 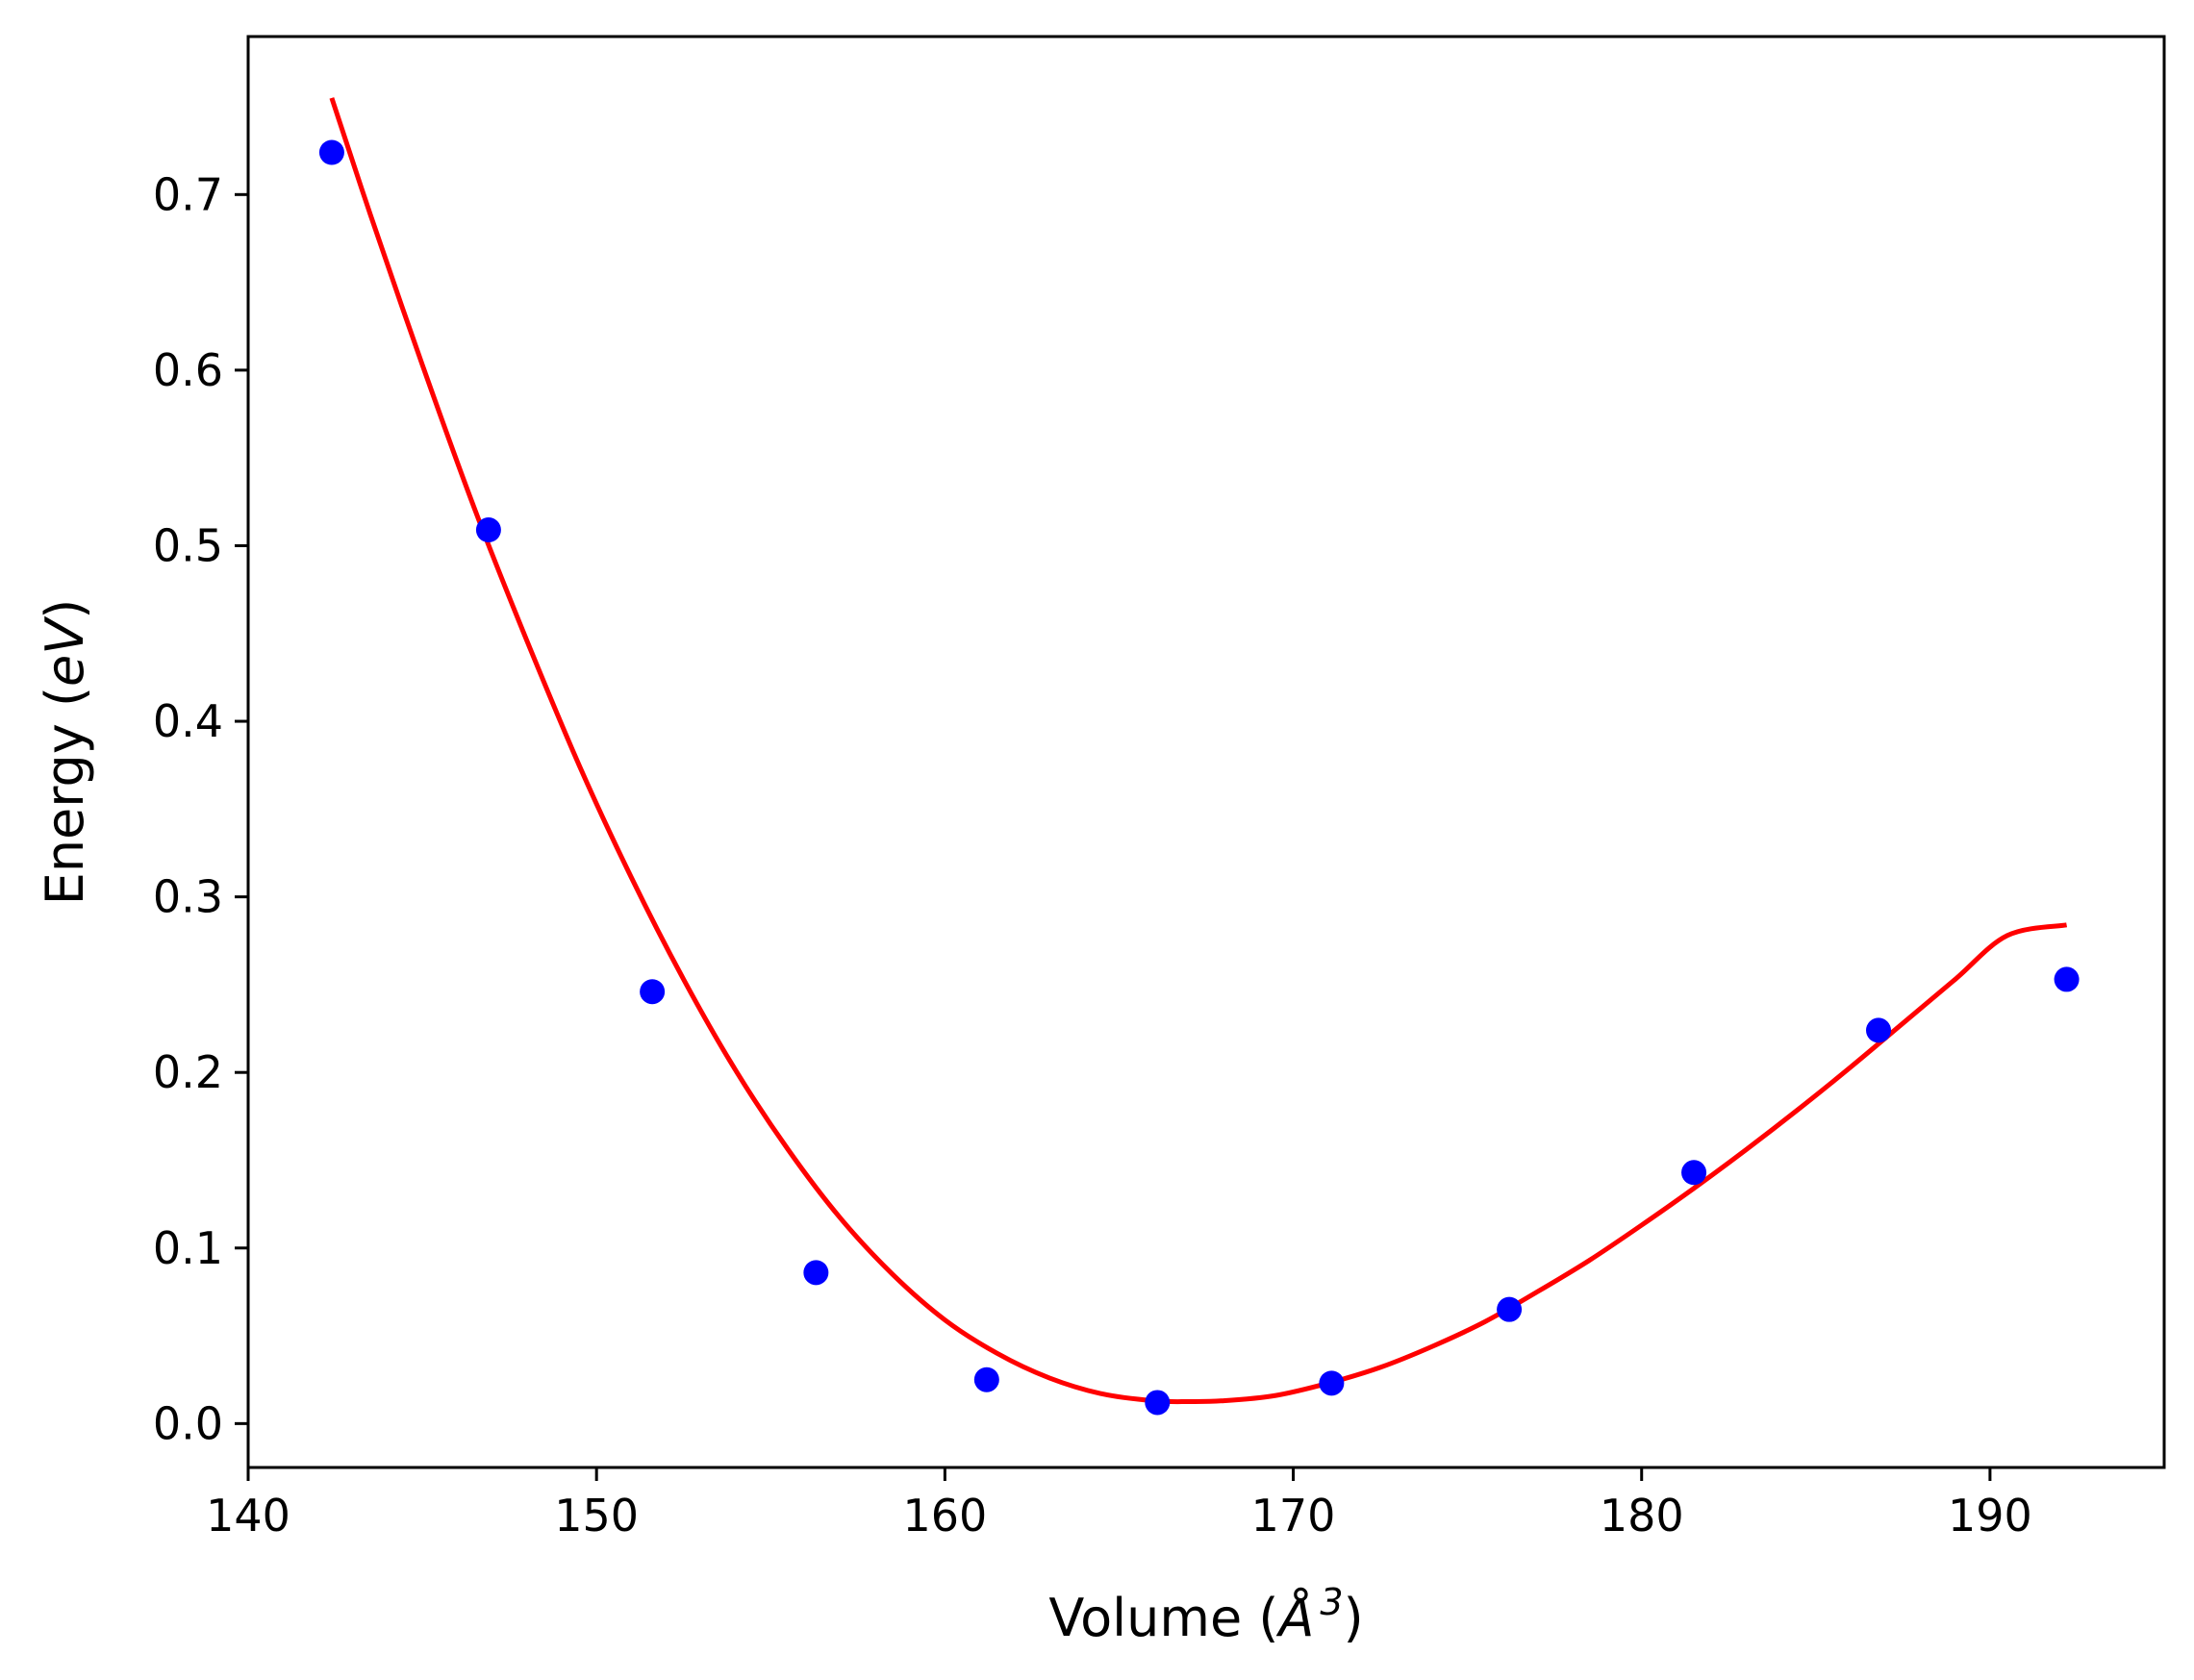 I want to click on x-tick-label-170: 170, so click(x=1293, y=1516).